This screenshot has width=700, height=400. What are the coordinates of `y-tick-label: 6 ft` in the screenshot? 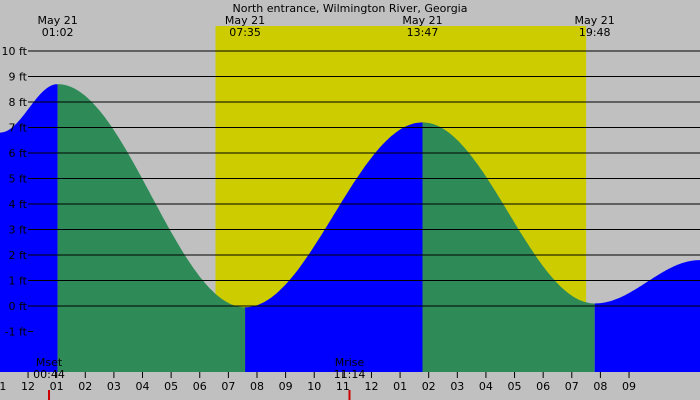 It's located at (18, 153).